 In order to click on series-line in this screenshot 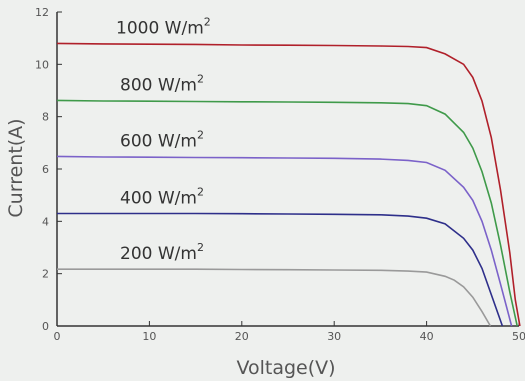, I will do `click(274, 297)`.